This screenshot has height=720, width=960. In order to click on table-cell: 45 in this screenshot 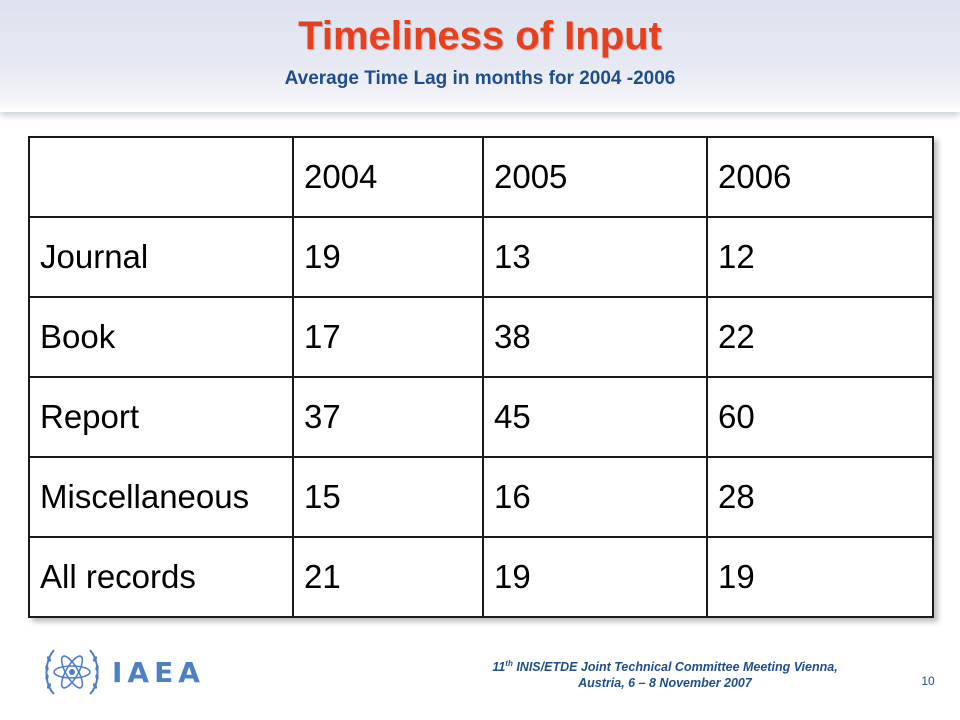, I will do `click(595, 417)`.